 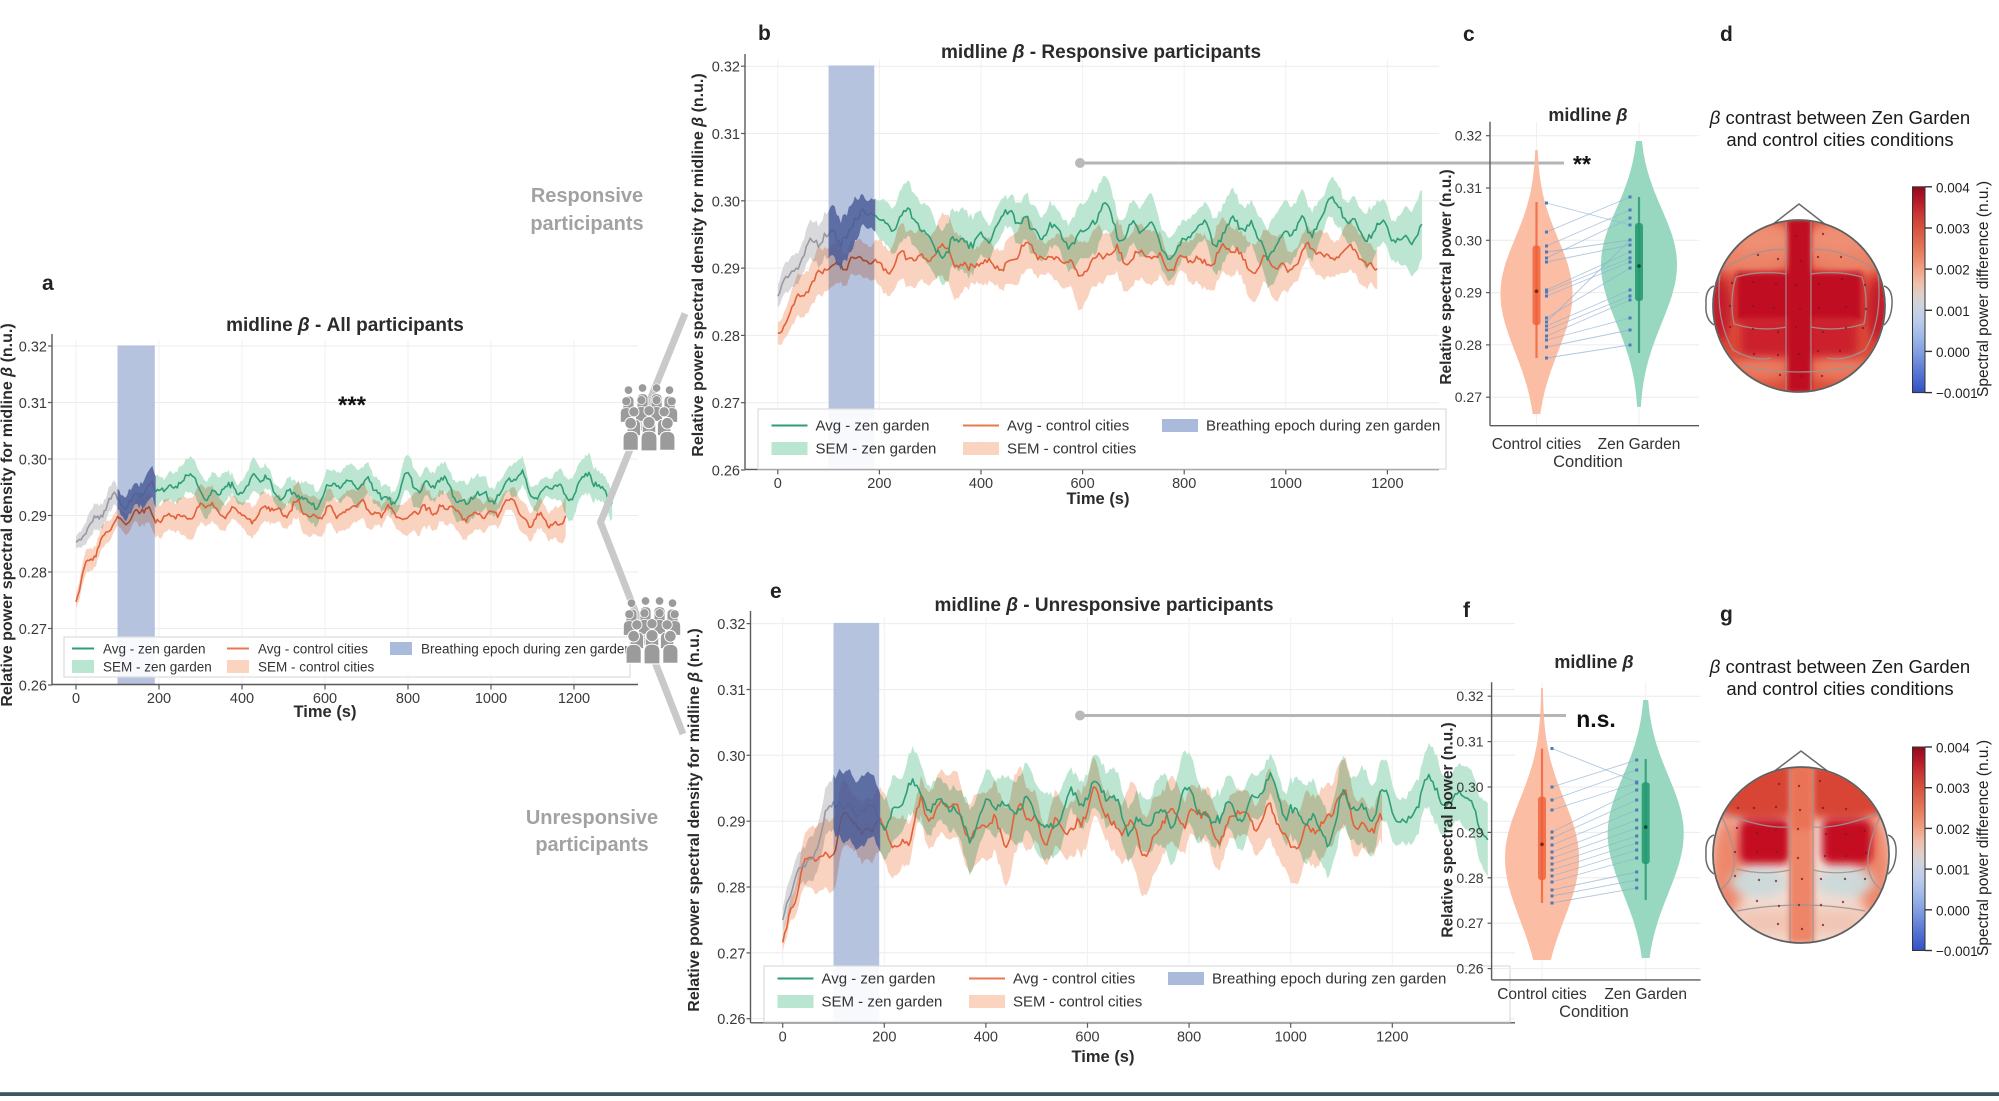 I want to click on svg-text: d, so click(x=1726, y=34).